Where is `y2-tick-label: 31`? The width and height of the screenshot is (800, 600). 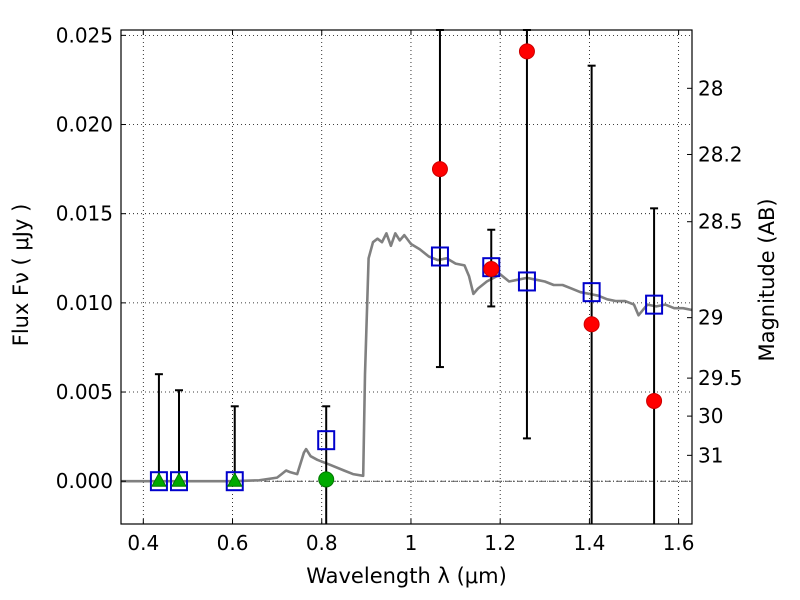 y2-tick-label: 31 is located at coordinates (710, 455).